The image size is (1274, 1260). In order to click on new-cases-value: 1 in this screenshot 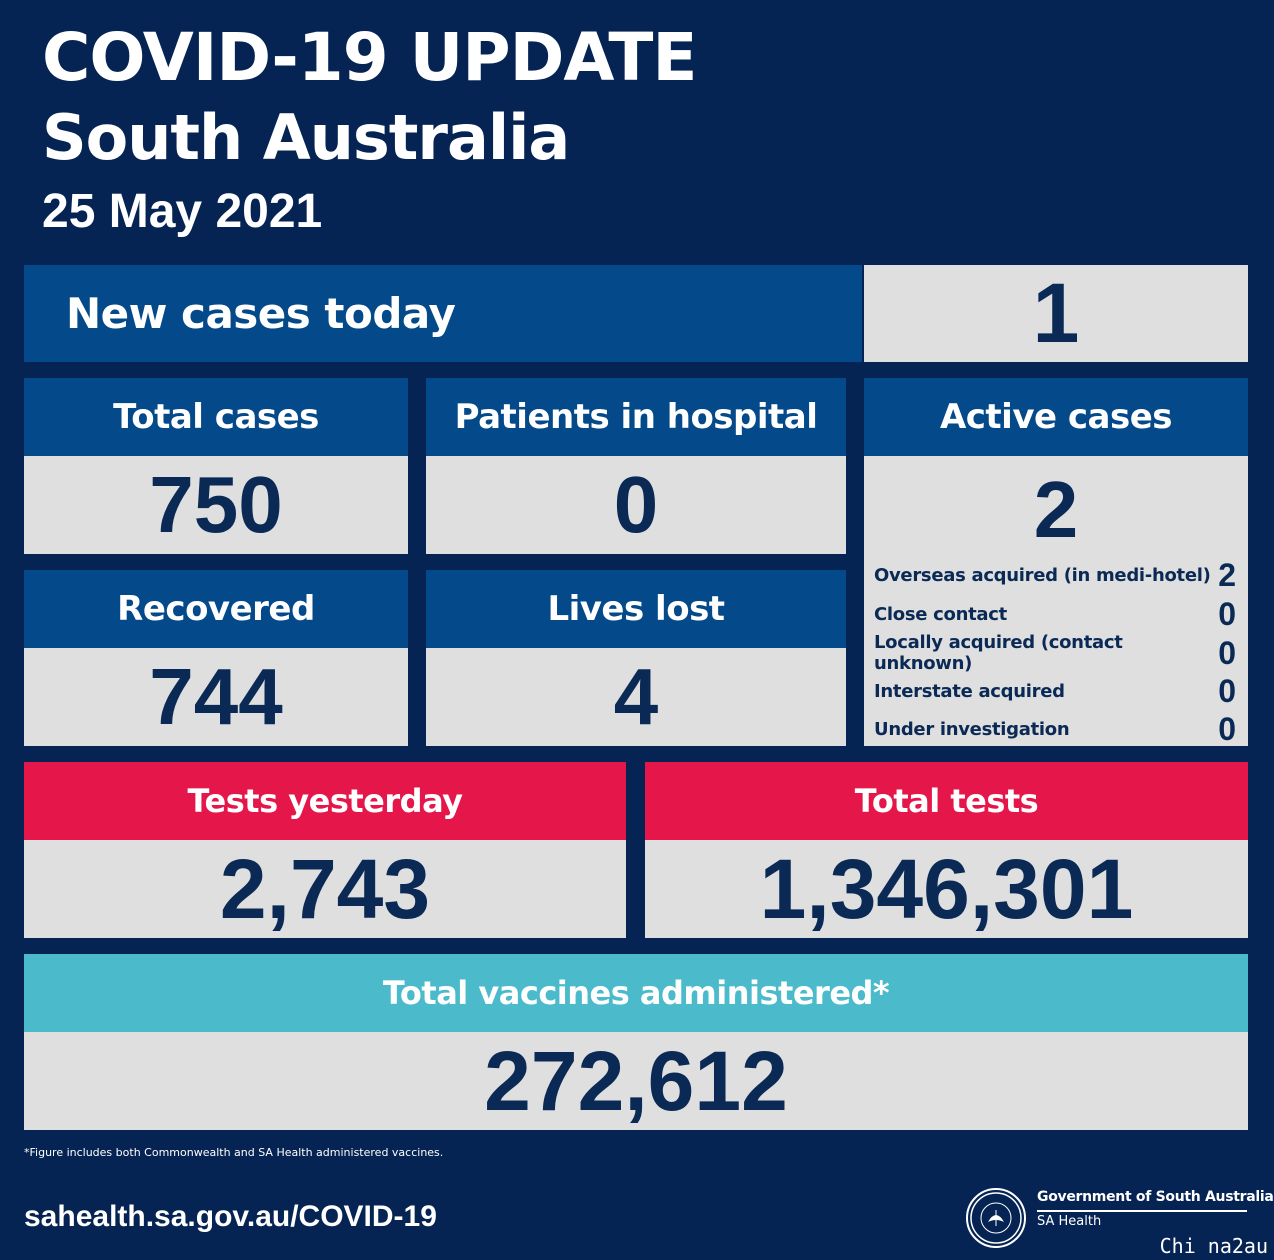, I will do `click(1056, 313)`.